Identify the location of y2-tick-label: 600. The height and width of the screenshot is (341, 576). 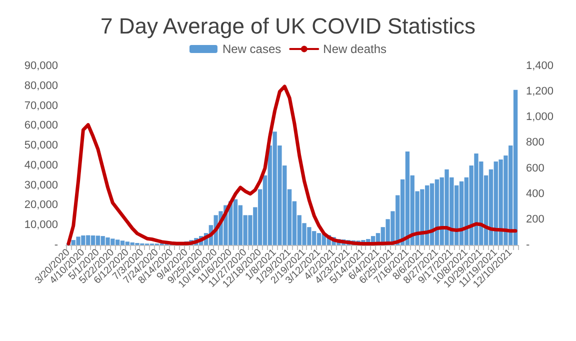
(535, 168).